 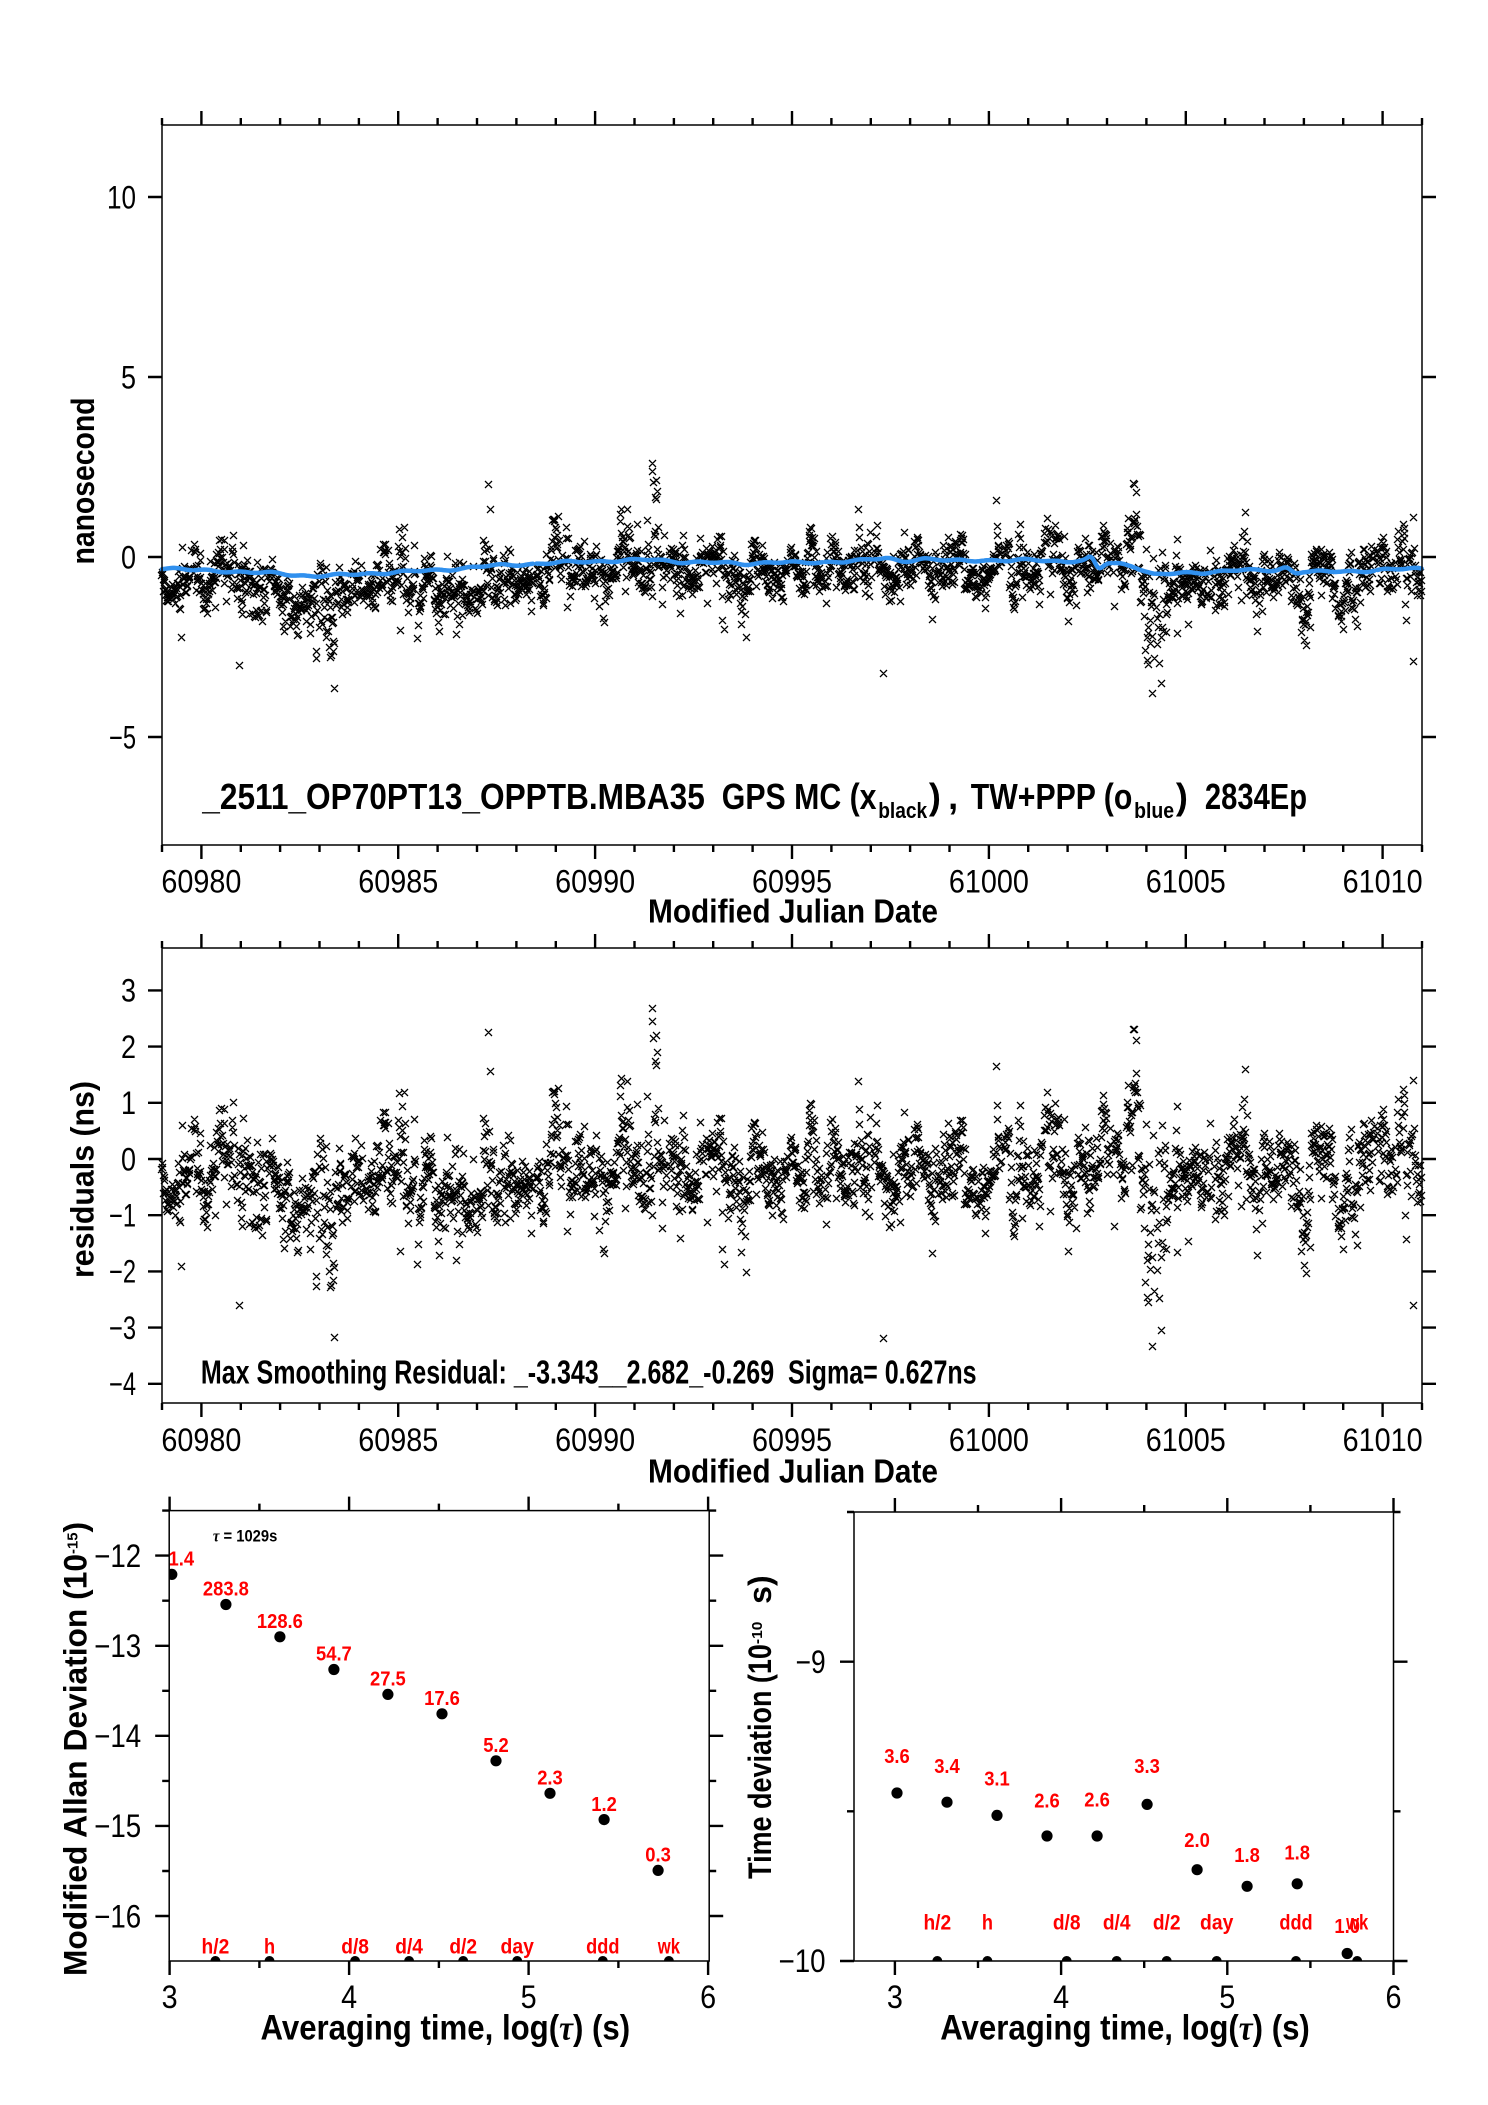 What do you see at coordinates (117, 1736) in the screenshot?
I see `svg-text: −14` at bounding box center [117, 1736].